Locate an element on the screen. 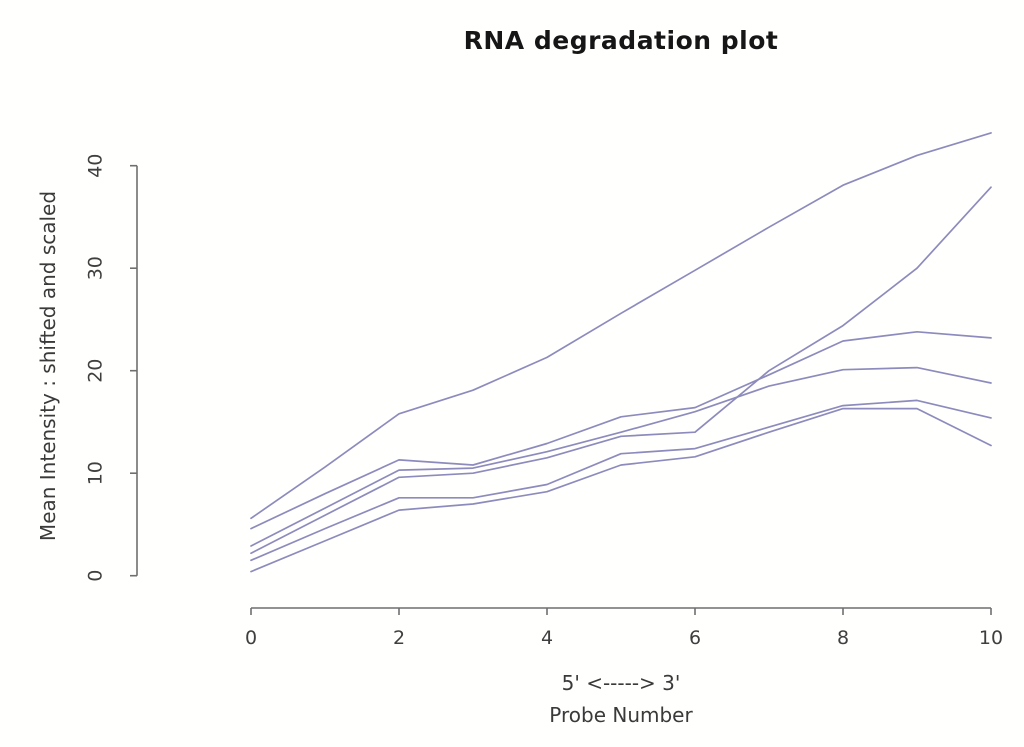 The width and height of the screenshot is (1024, 747). svg-text: 6 is located at coordinates (695, 638).